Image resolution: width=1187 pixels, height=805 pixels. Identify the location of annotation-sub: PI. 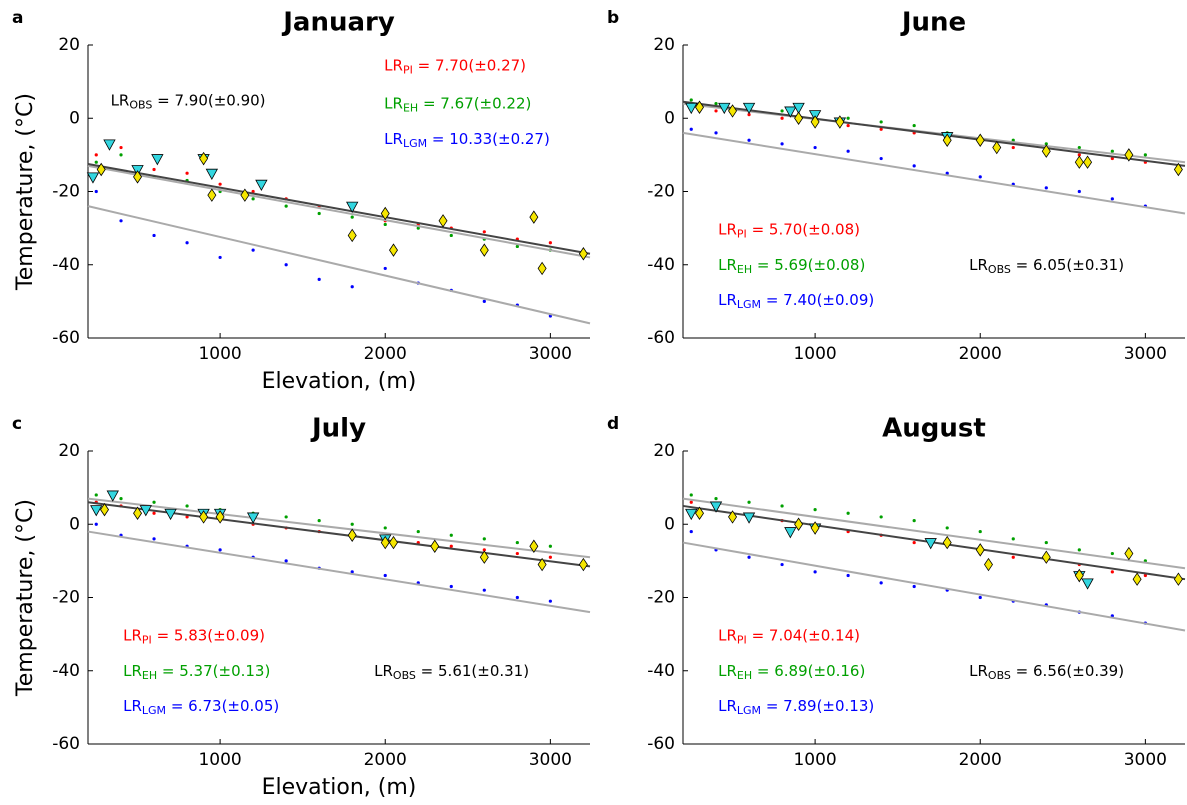
(408, 70).